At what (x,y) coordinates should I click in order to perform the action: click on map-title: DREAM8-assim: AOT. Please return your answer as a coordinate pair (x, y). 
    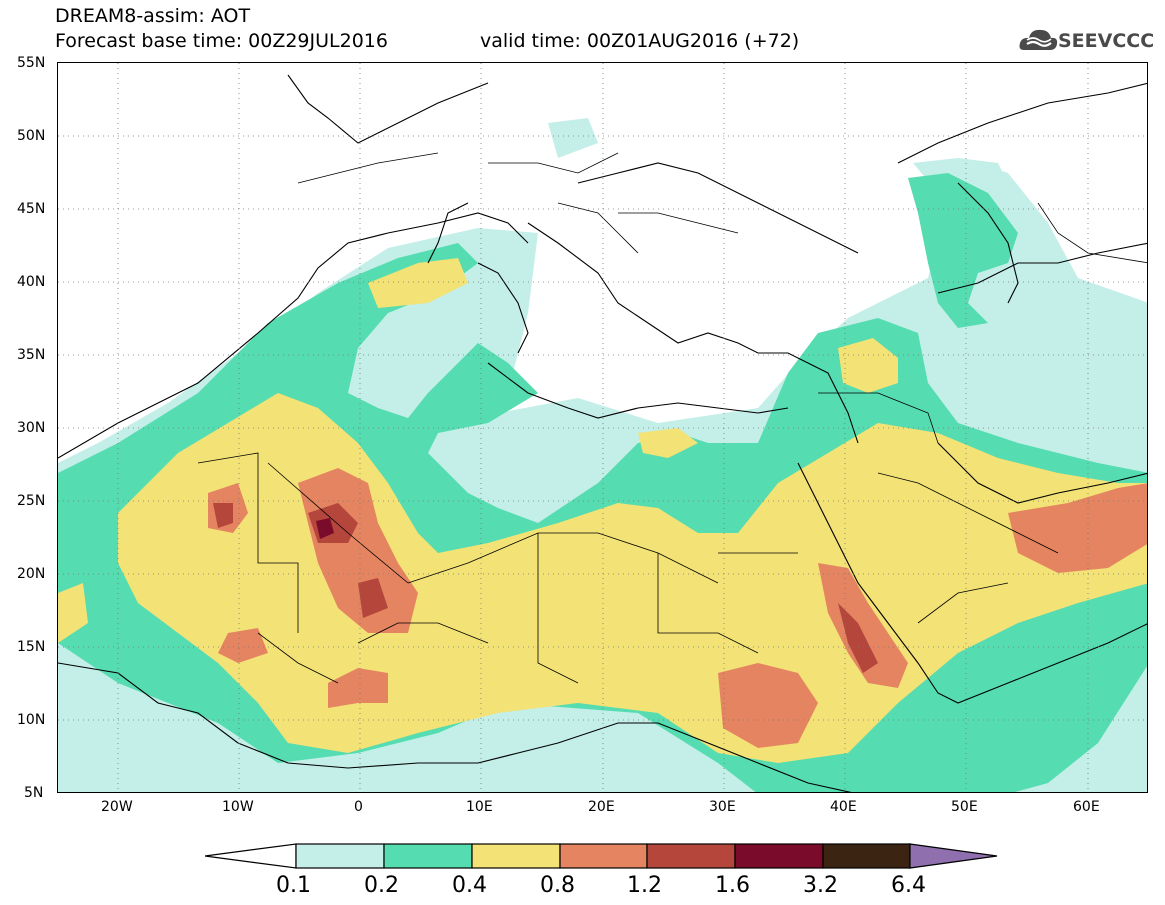
    Looking at the image, I should click on (153, 16).